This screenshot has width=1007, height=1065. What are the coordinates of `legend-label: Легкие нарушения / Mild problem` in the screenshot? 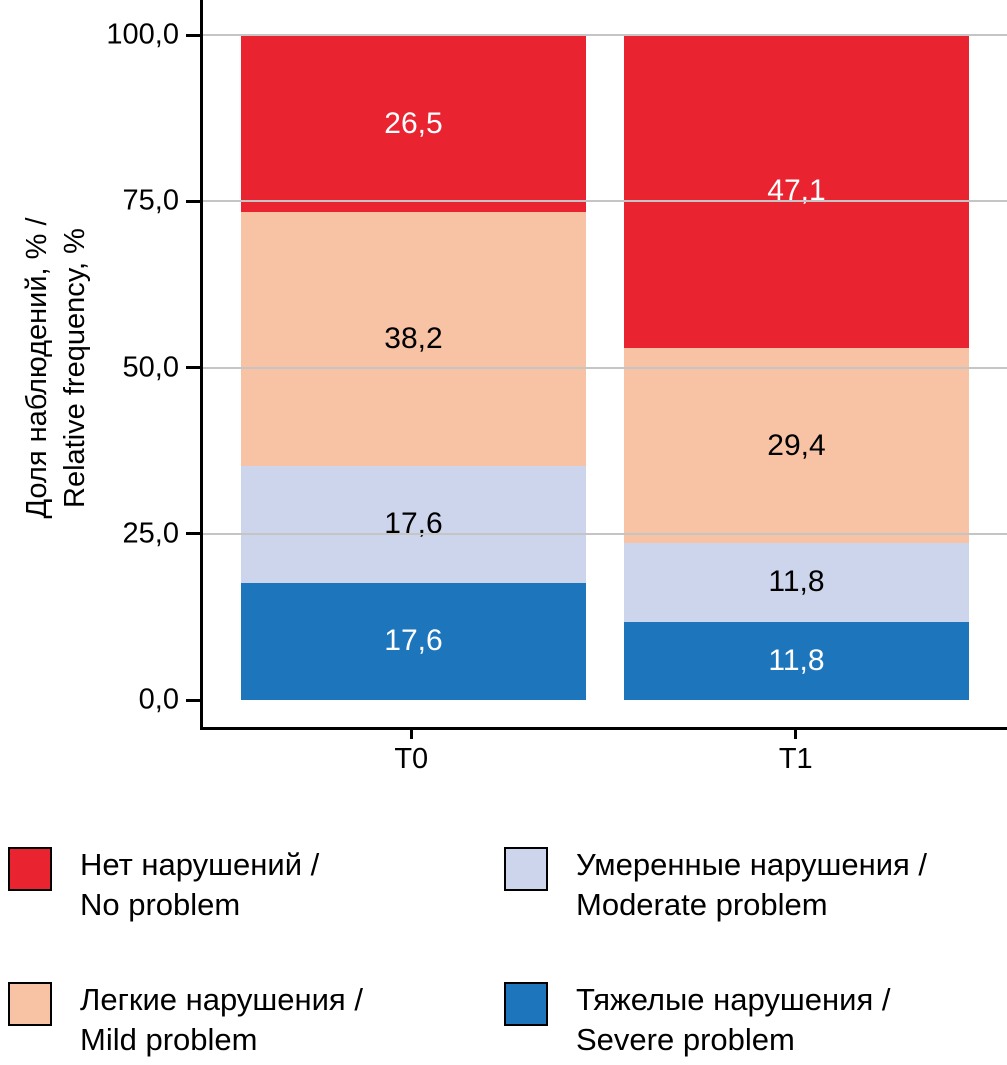 It's located at (221, 1019).